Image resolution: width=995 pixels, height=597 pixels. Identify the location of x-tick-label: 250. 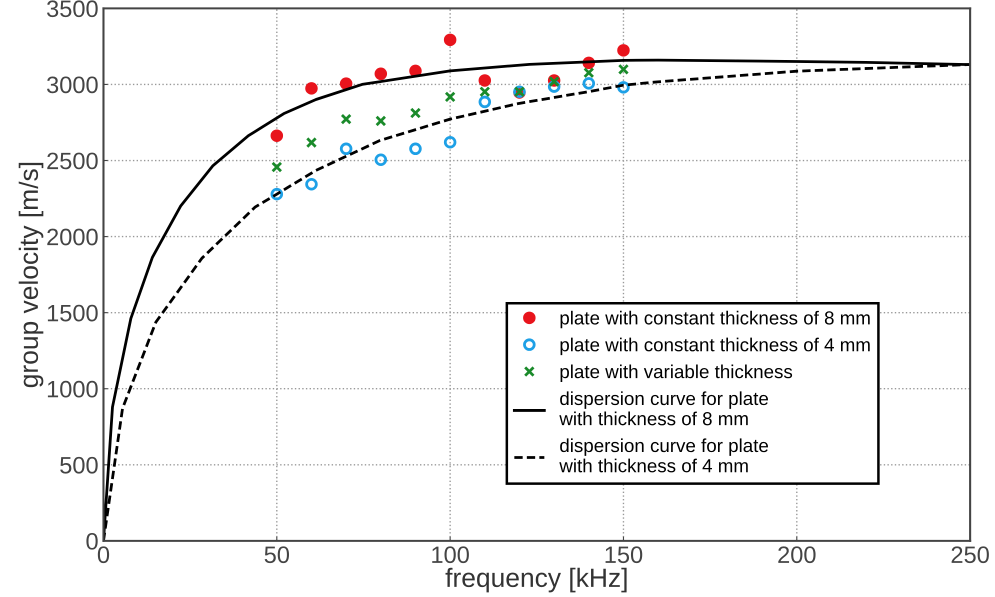
(970, 555).